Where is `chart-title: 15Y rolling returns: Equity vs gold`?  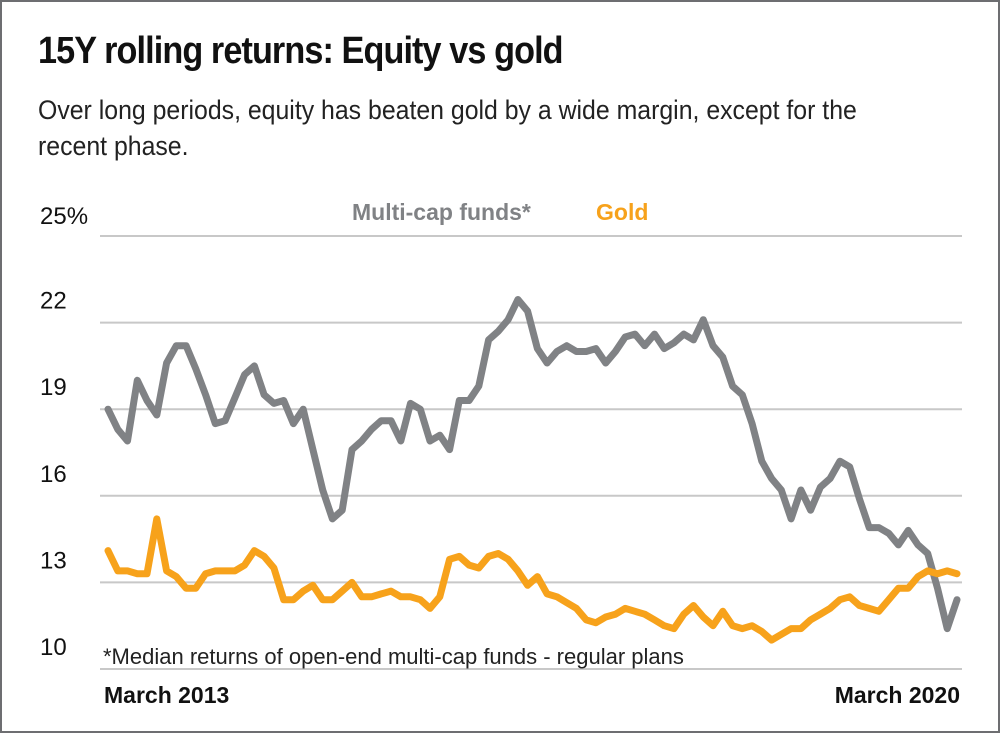 chart-title: 15Y rolling returns: Equity vs gold is located at coordinates (301, 51).